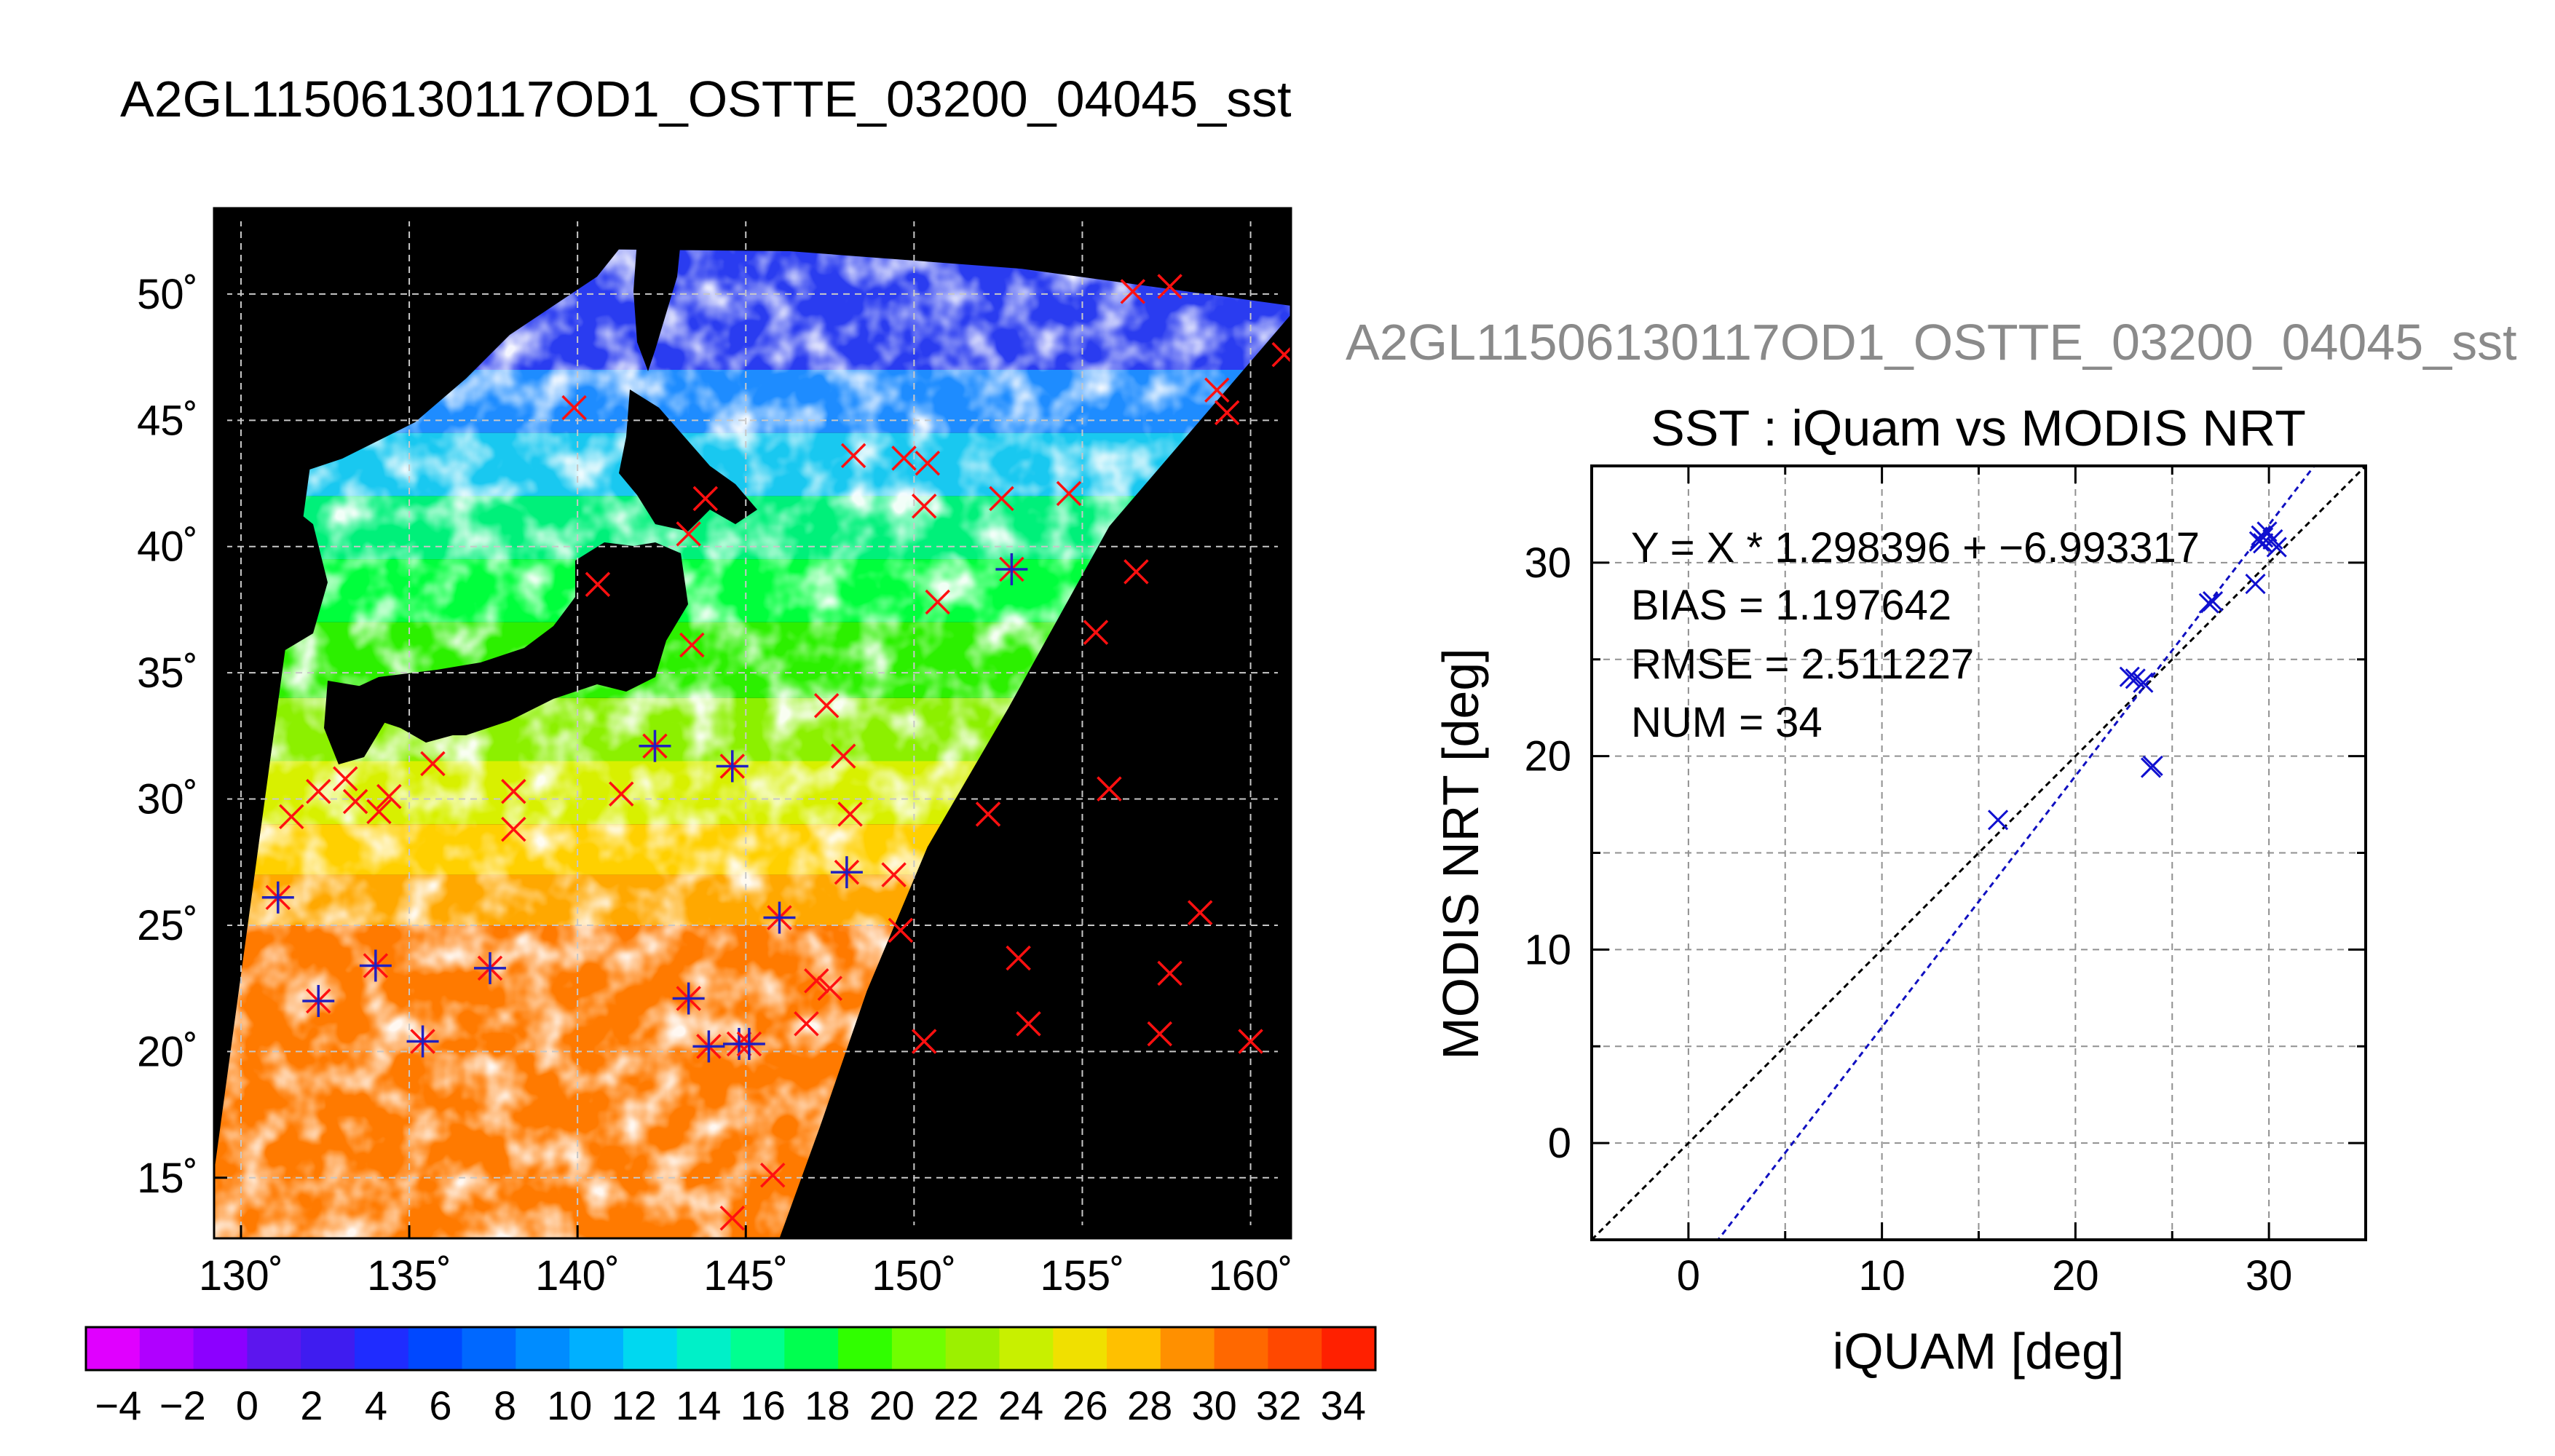 This screenshot has width=2555, height=1456. What do you see at coordinates (730, 1405) in the screenshot?
I see `colorbar-labels: −4 −2 0 2 4 6 8 10 12 14 16 18 20 22 24 26 28 30 32 34` at bounding box center [730, 1405].